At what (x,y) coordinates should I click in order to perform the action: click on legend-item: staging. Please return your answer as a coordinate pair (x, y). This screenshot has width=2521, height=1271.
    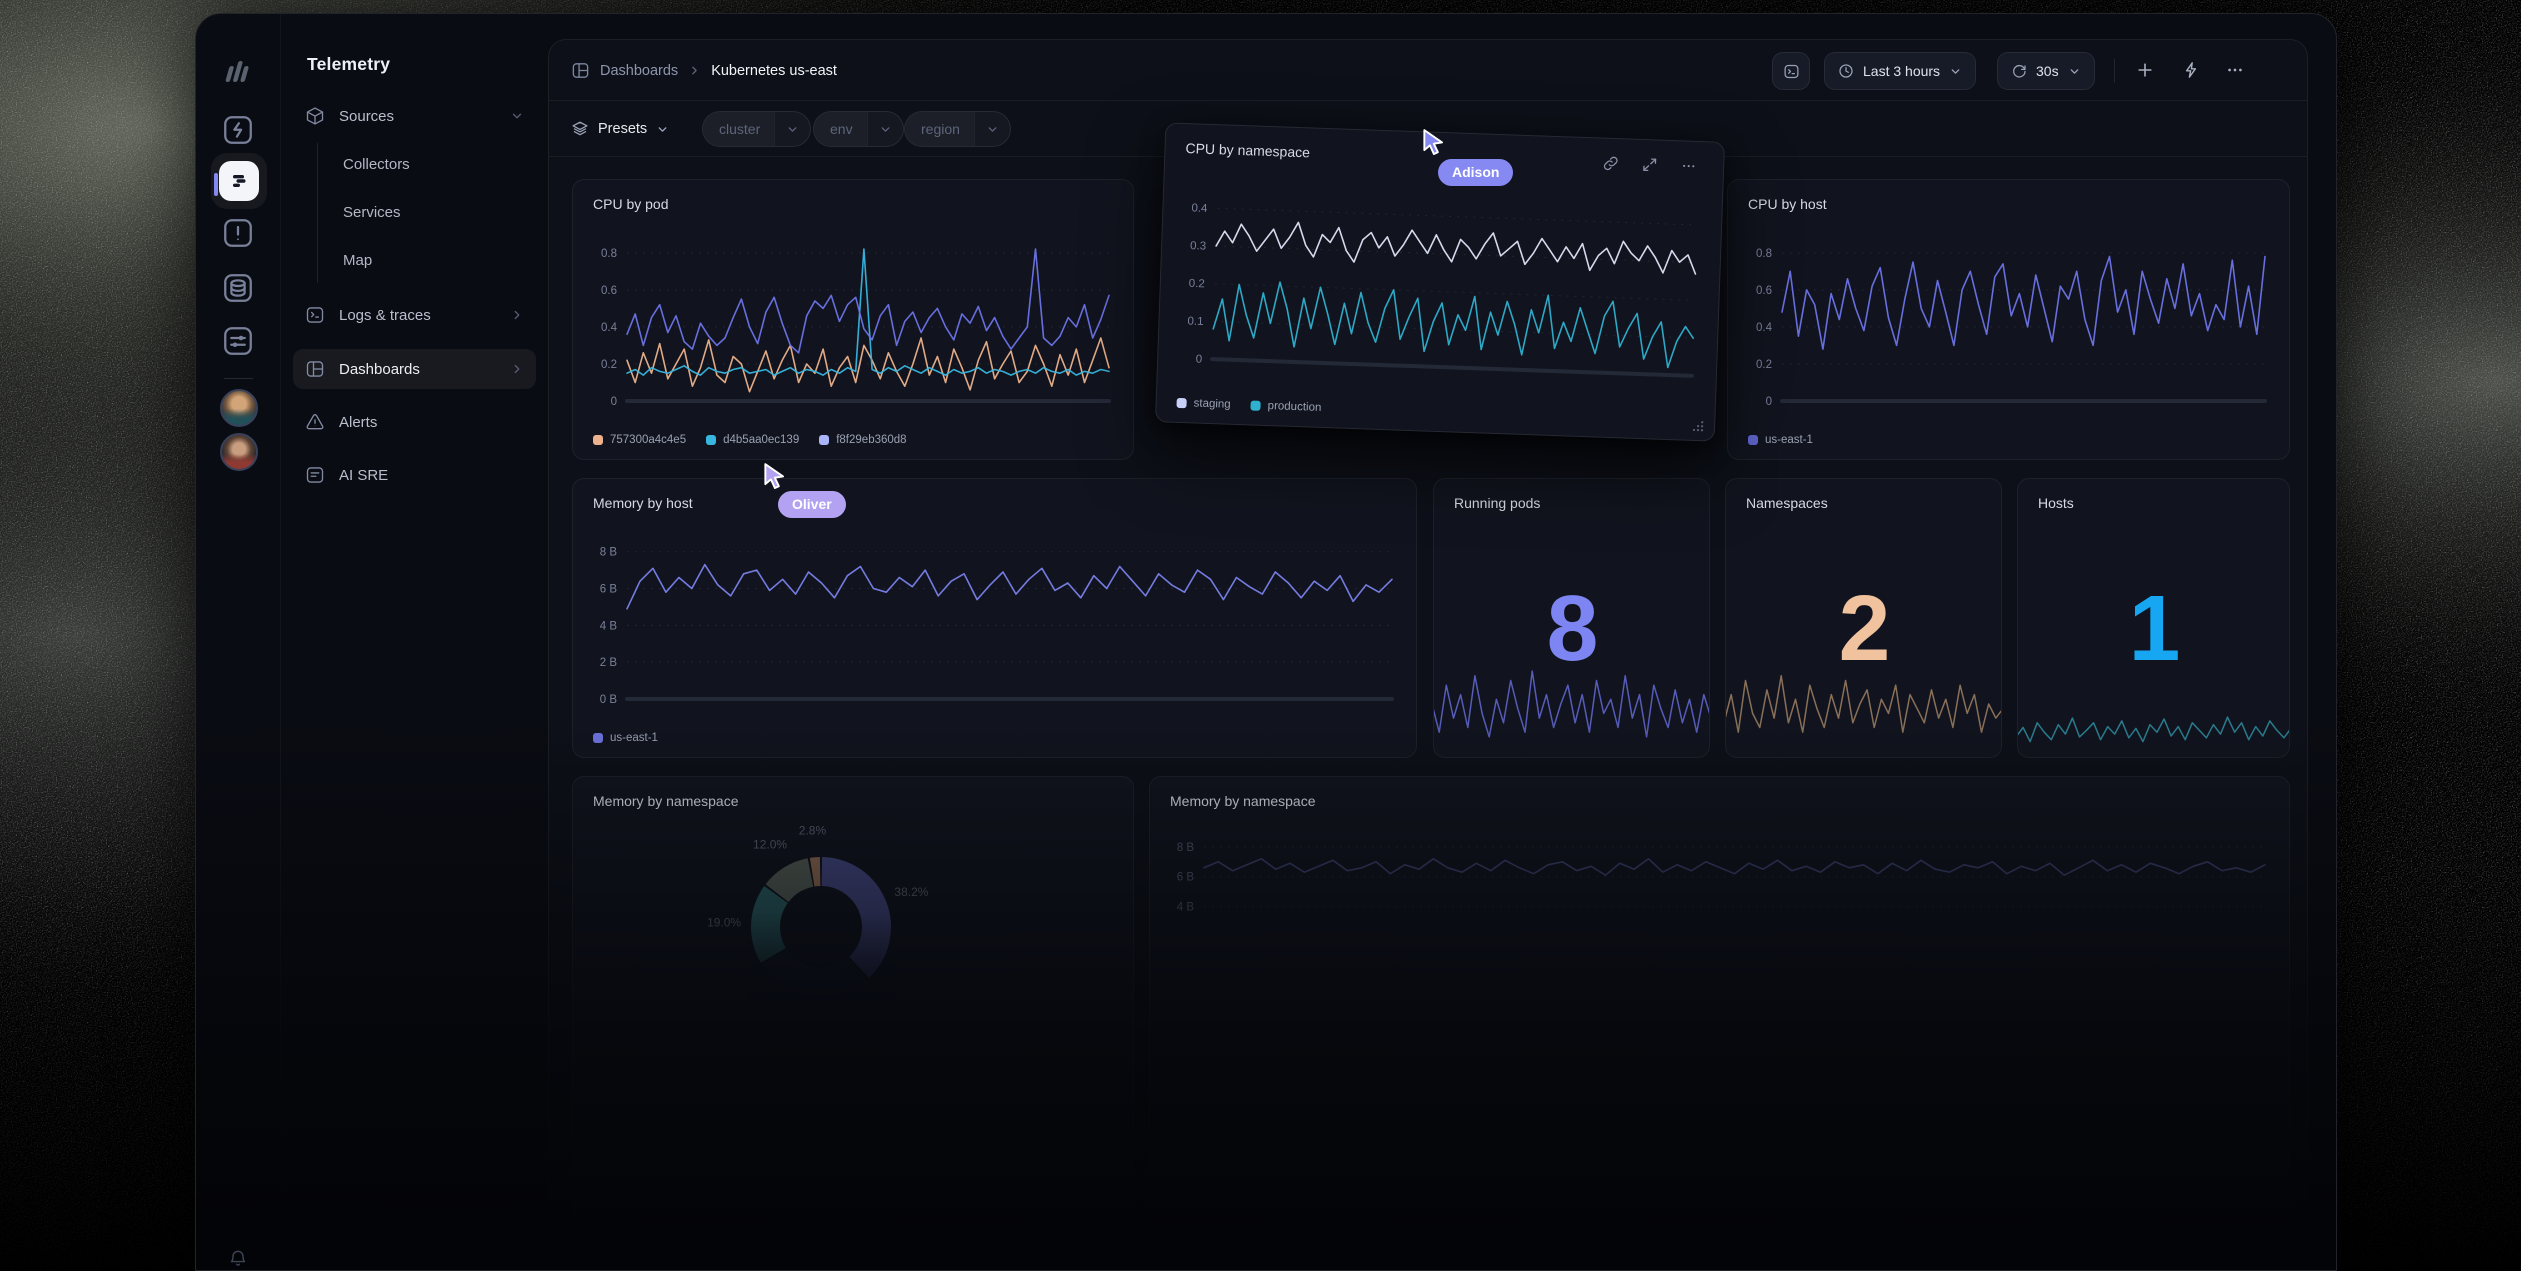
    Looking at the image, I should click on (1203, 404).